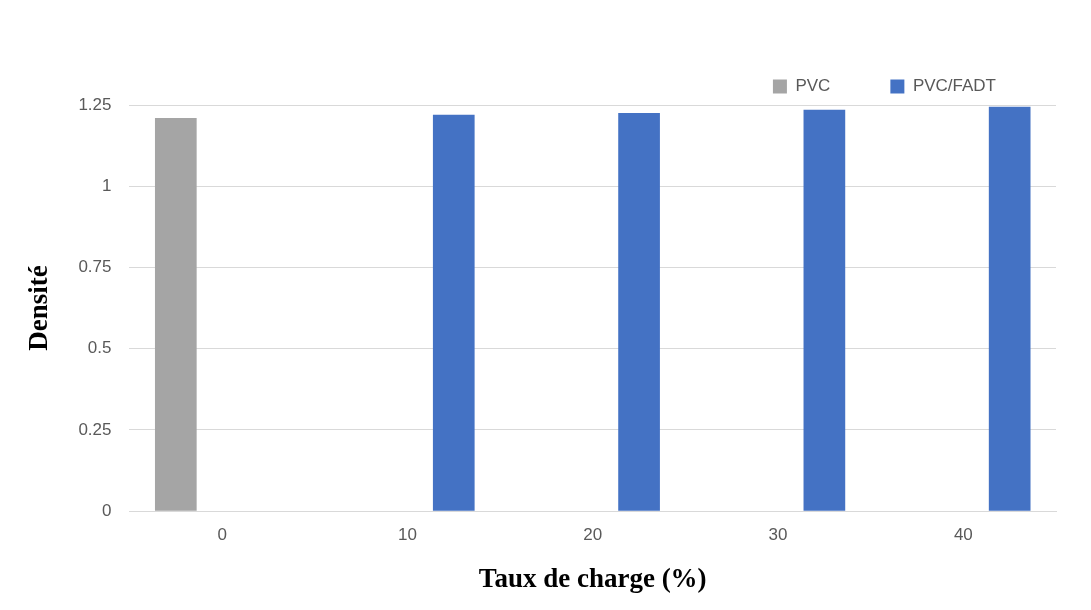 This screenshot has height=610, width=1091. I want to click on x-tick-label: 20, so click(593, 535).